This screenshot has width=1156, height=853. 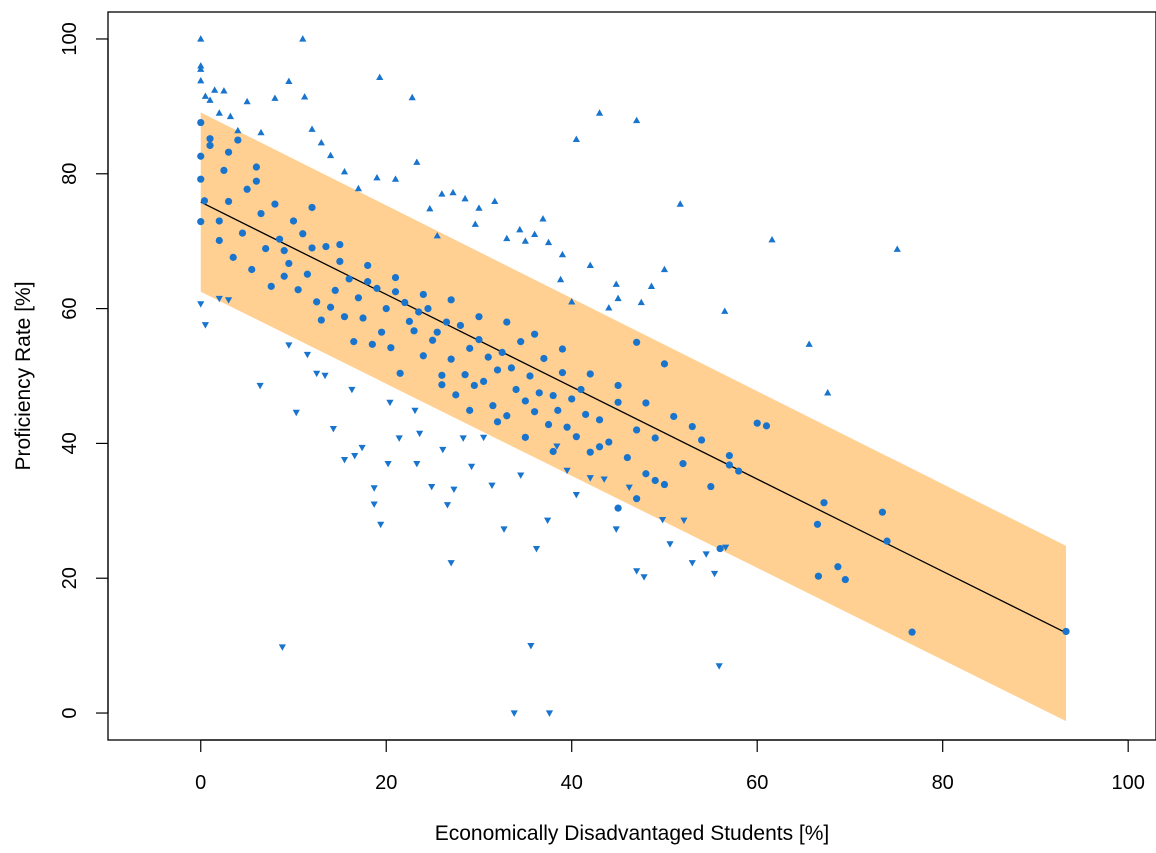 I want to click on x-axis-title: Economically Disadvantaged Students [%], so click(x=632, y=833).